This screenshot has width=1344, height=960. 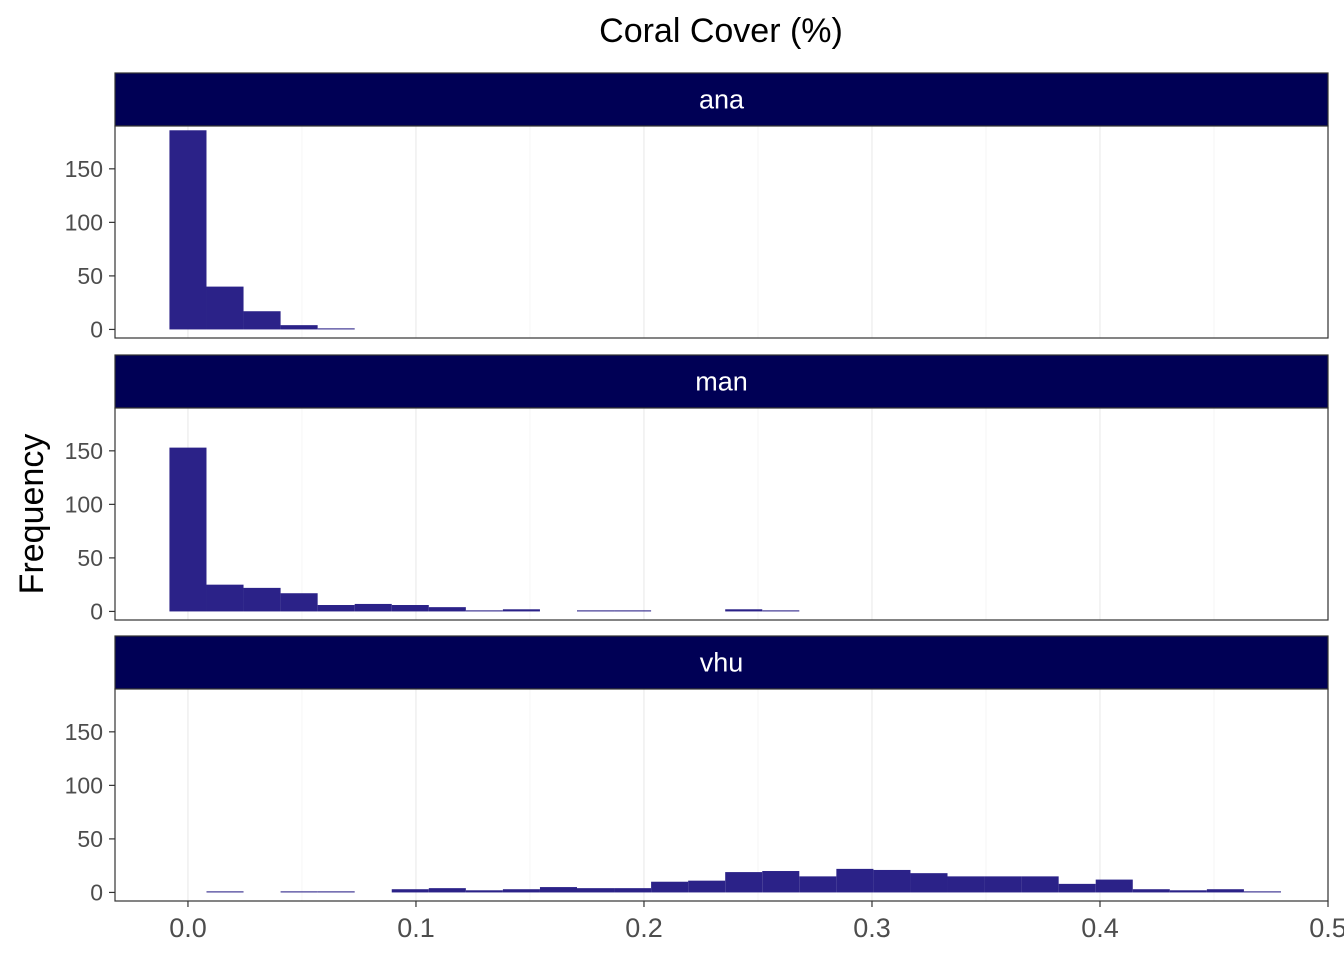 I want to click on x-tick-label: 0.3, so click(x=872, y=928).